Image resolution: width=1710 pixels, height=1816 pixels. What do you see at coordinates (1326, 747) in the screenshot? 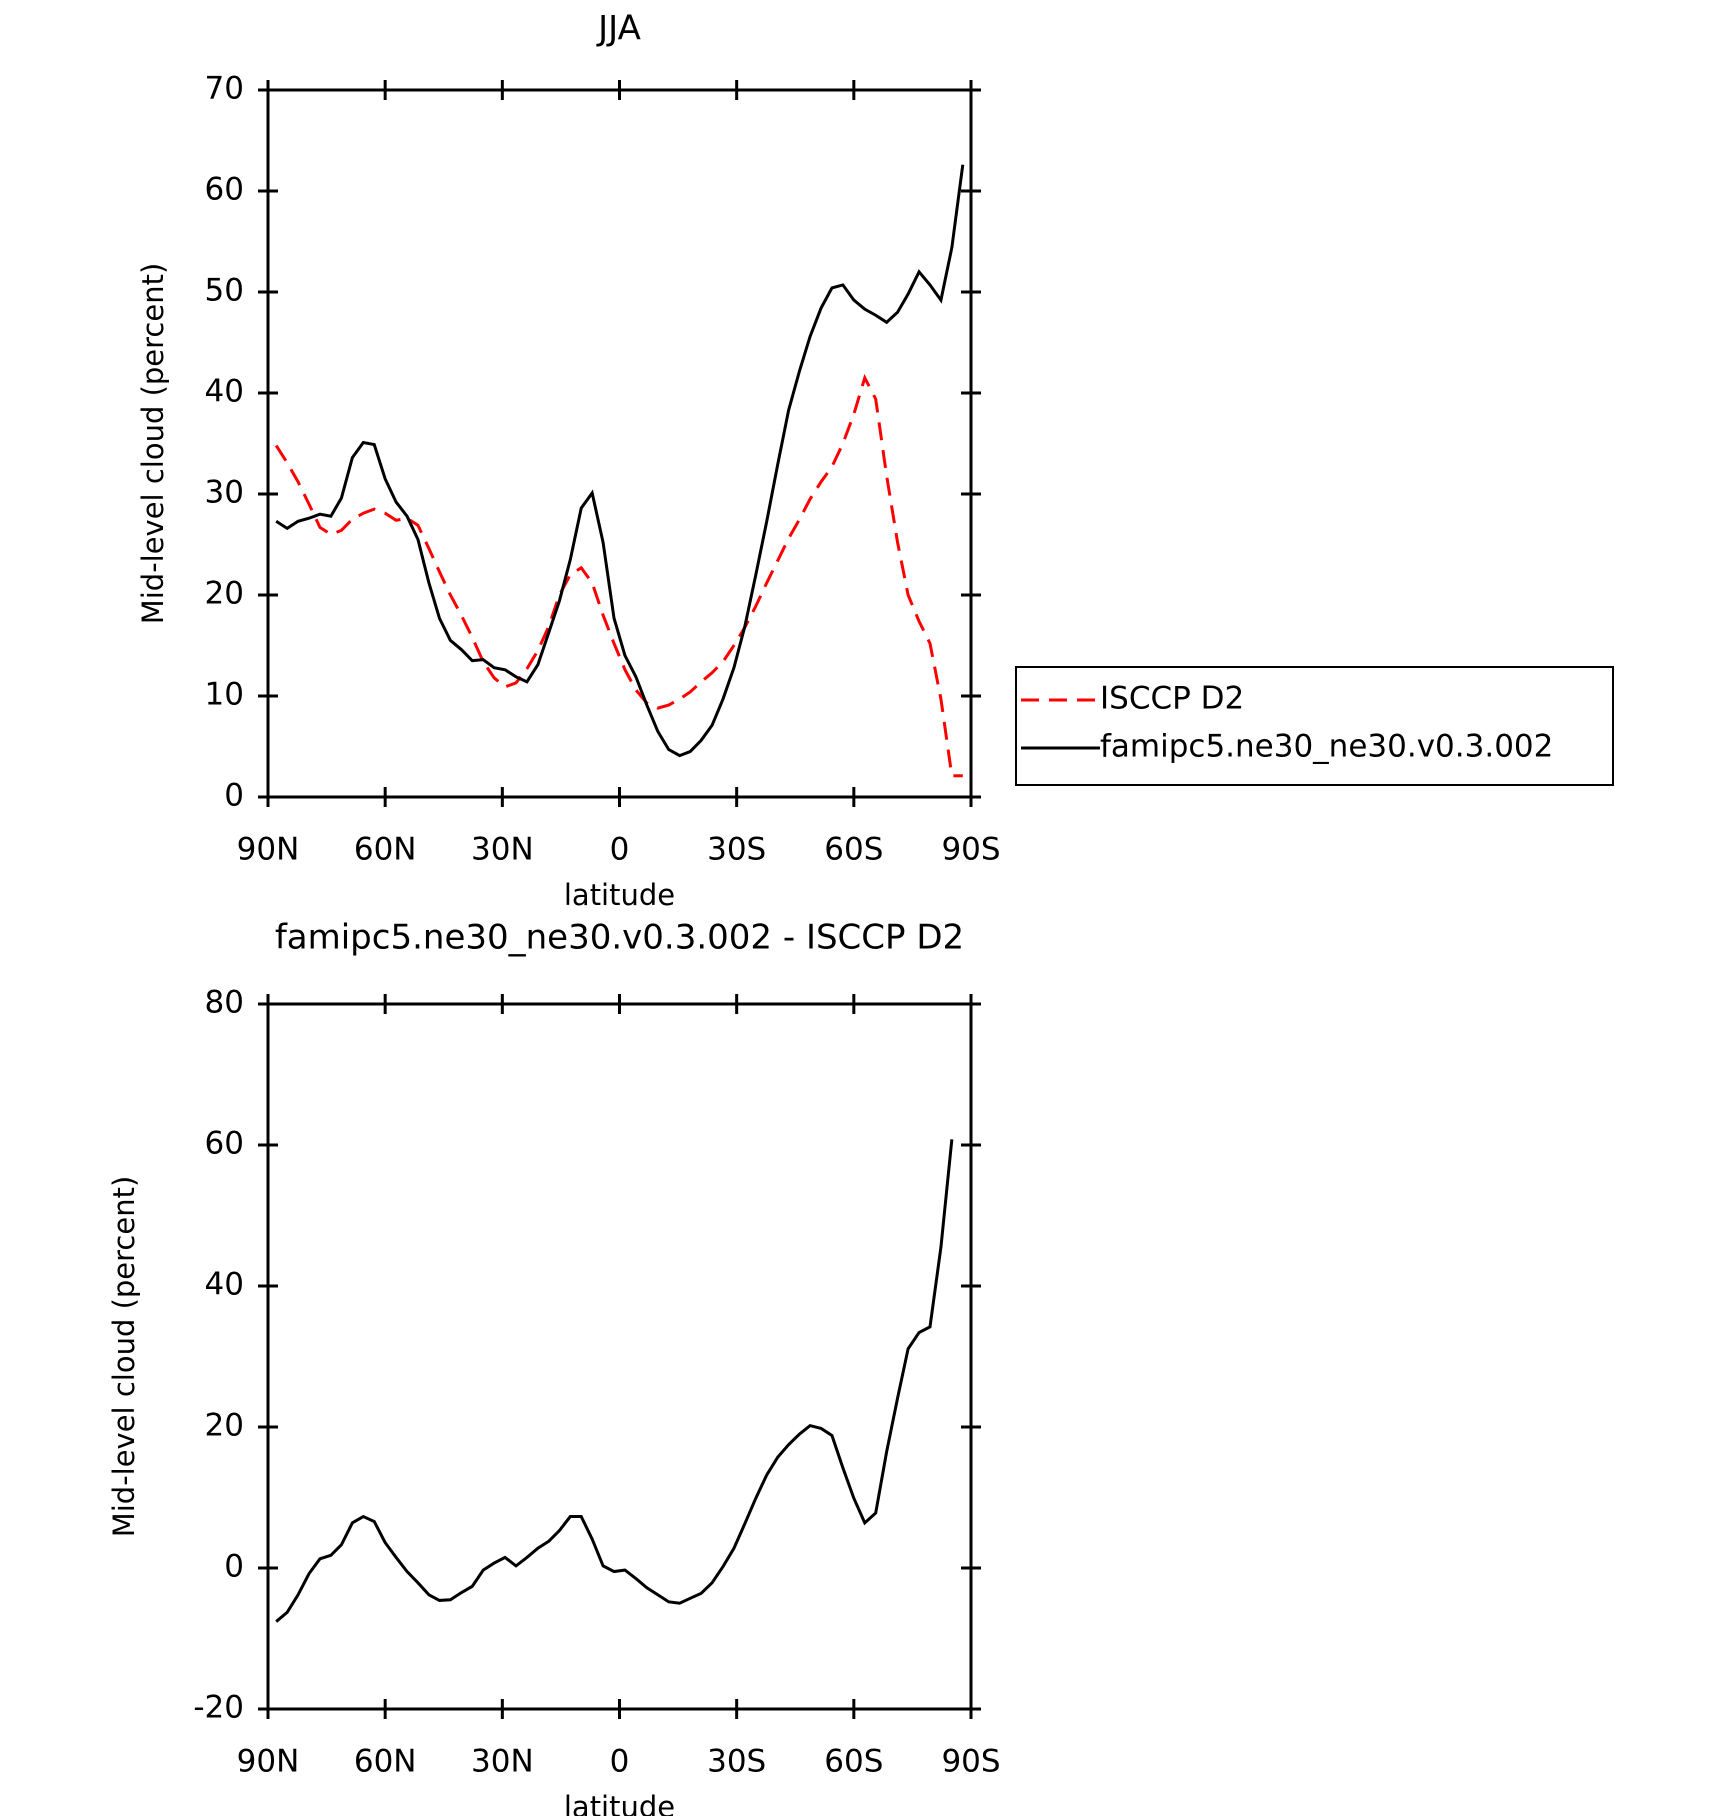
I see `legend-label: famipc5.ne30_ne30.v0.3.002` at bounding box center [1326, 747].